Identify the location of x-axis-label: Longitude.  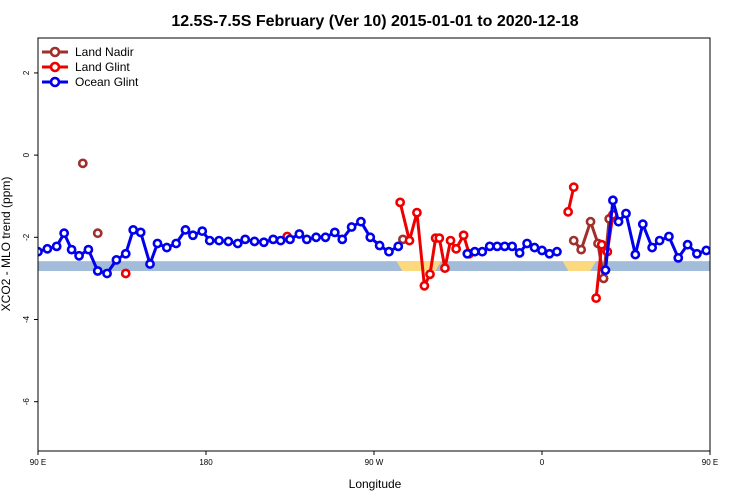
(375, 484).